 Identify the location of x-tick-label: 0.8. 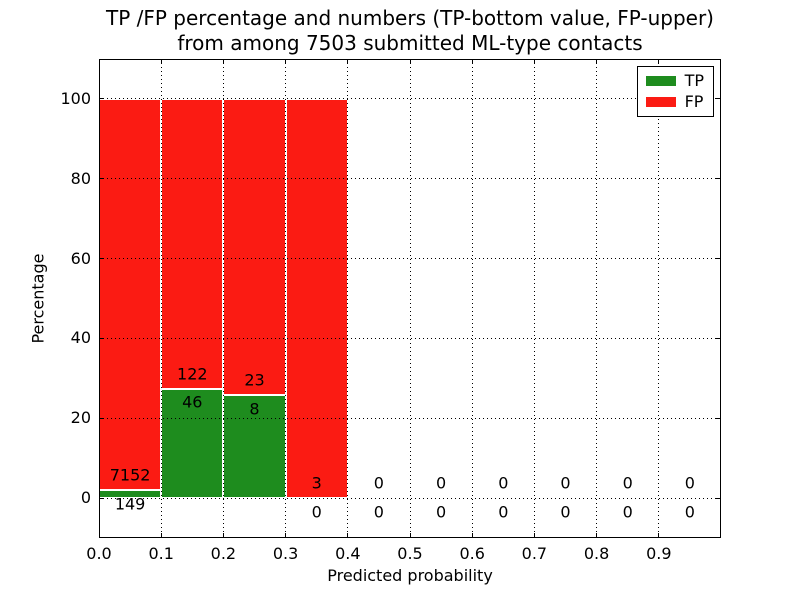
(596, 553).